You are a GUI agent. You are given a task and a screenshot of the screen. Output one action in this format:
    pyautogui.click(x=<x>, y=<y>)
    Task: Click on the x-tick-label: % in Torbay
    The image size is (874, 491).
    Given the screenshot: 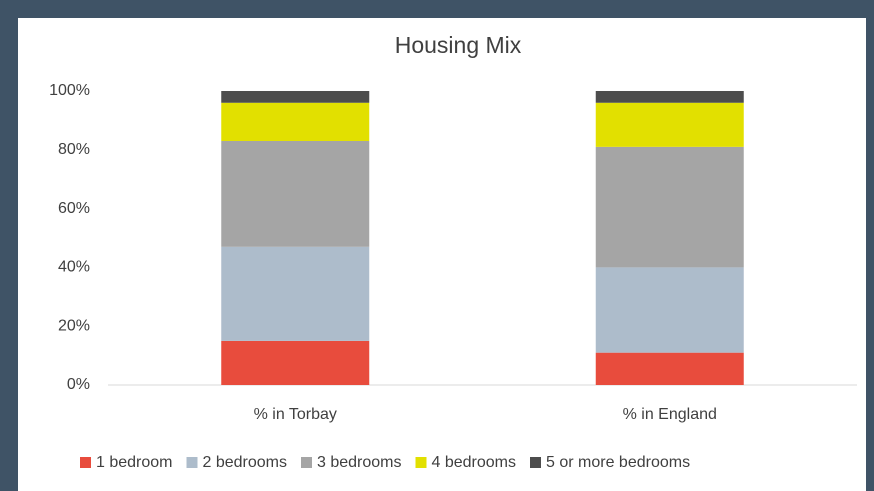 What is the action you would take?
    pyautogui.click(x=295, y=414)
    